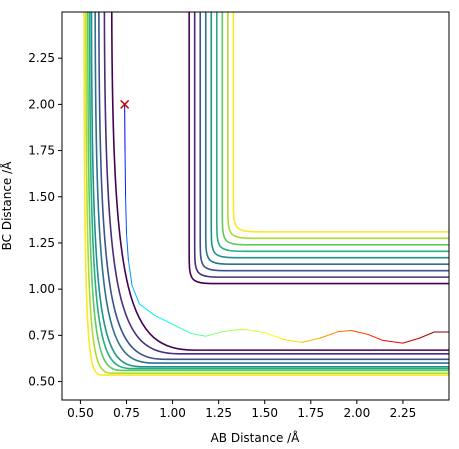 Image resolution: width=459 pixels, height=449 pixels. Describe the element at coordinates (264, 413) in the screenshot. I see `x-tick-label: 1.50` at that location.